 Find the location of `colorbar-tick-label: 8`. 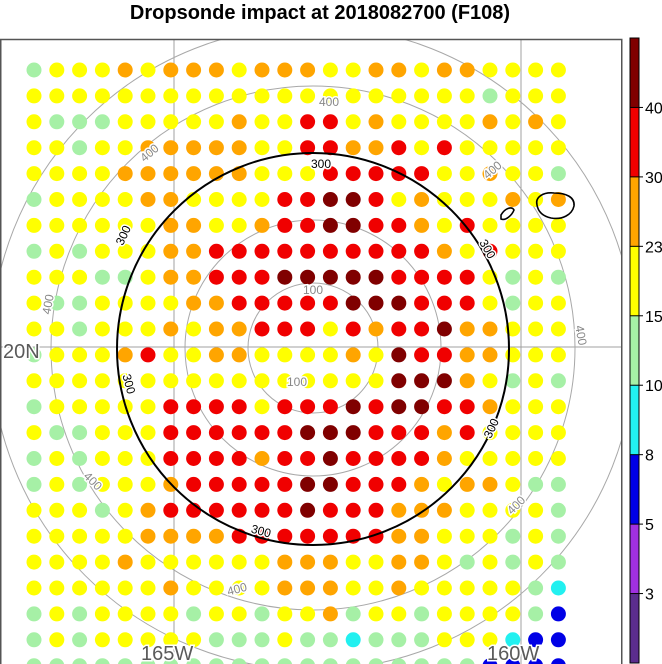

colorbar-tick-label: 8 is located at coordinates (649, 456).